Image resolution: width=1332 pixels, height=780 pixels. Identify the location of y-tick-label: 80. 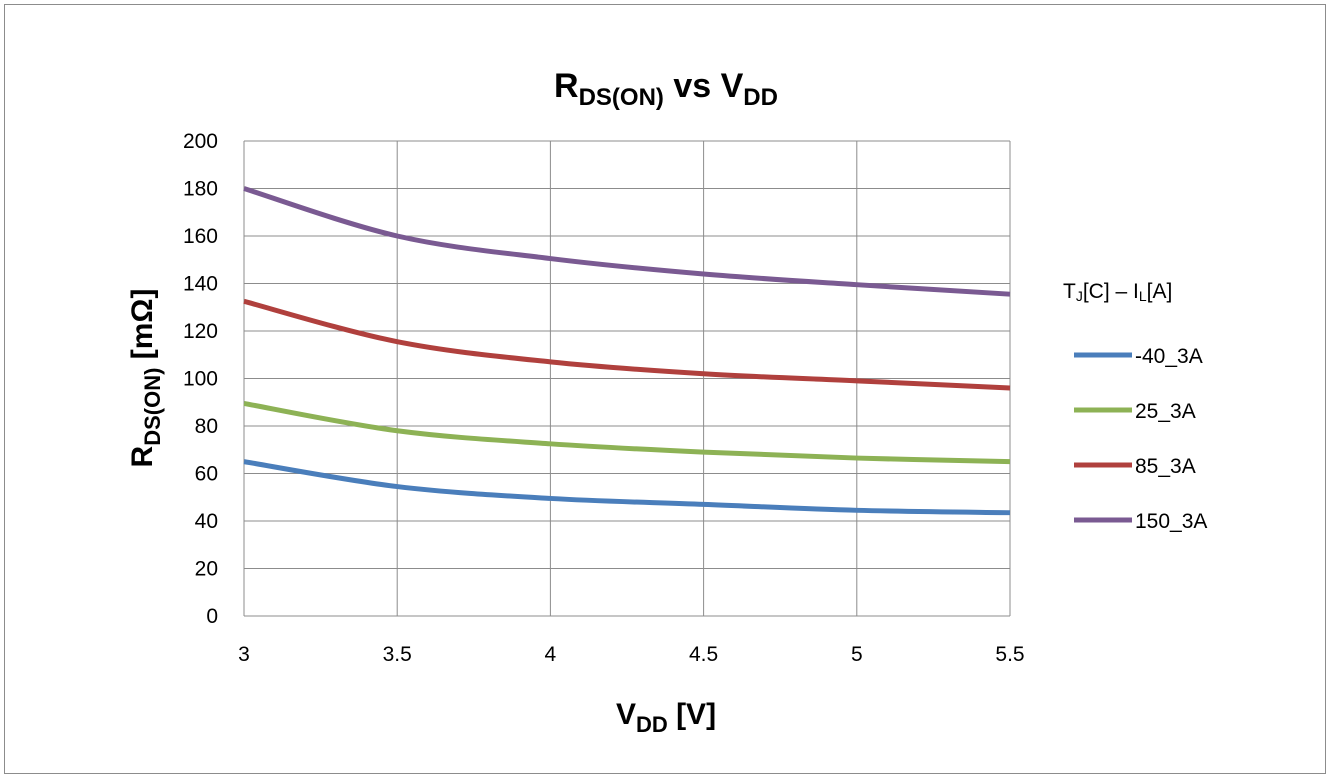
(206, 426).